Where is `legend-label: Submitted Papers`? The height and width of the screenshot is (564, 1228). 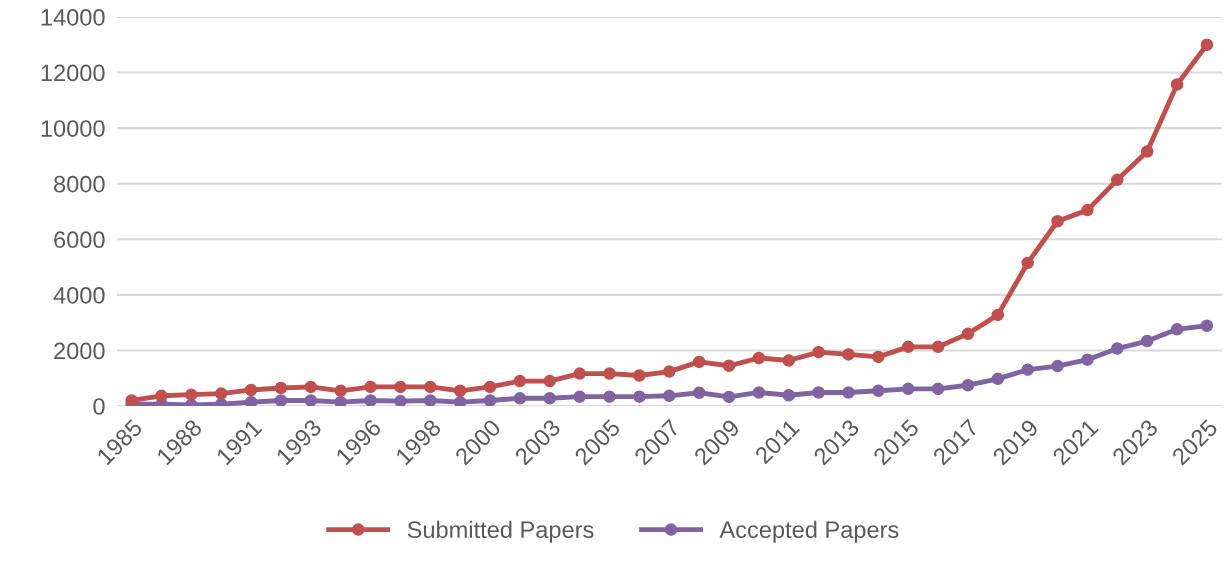
legend-label: Submitted Papers is located at coordinates (500, 531).